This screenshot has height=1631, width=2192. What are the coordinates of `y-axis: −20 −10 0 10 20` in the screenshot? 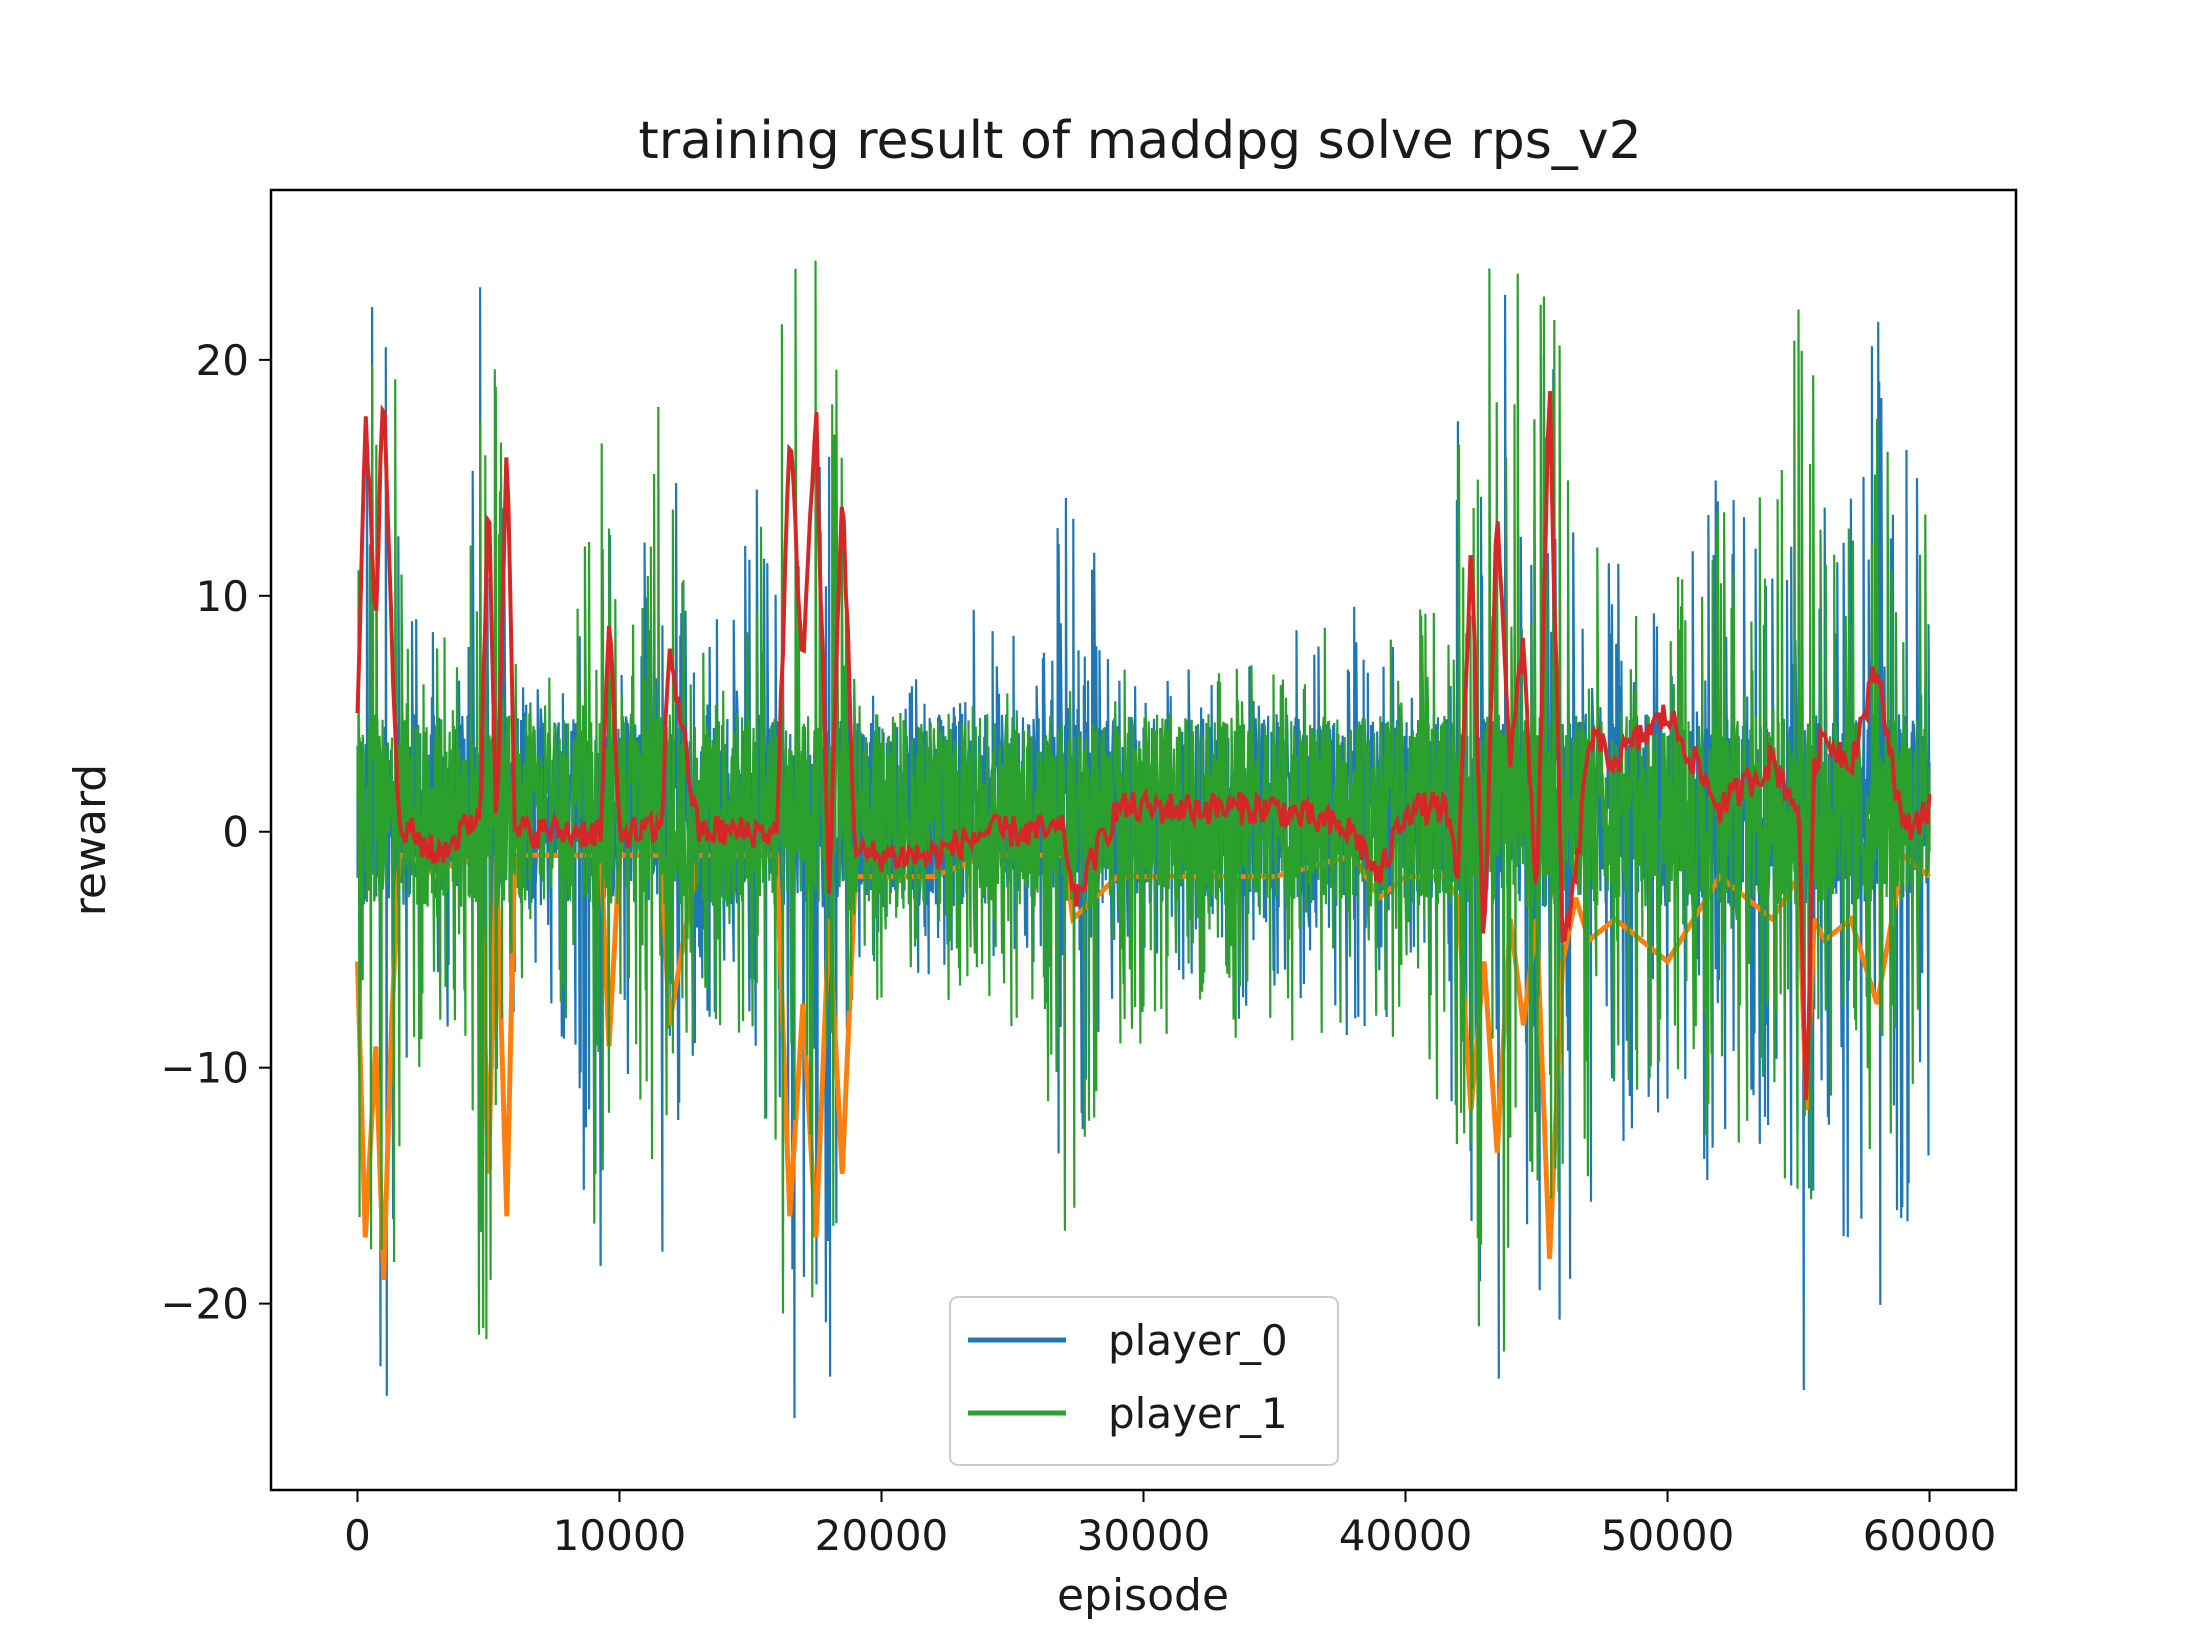 It's located at (215, 832).